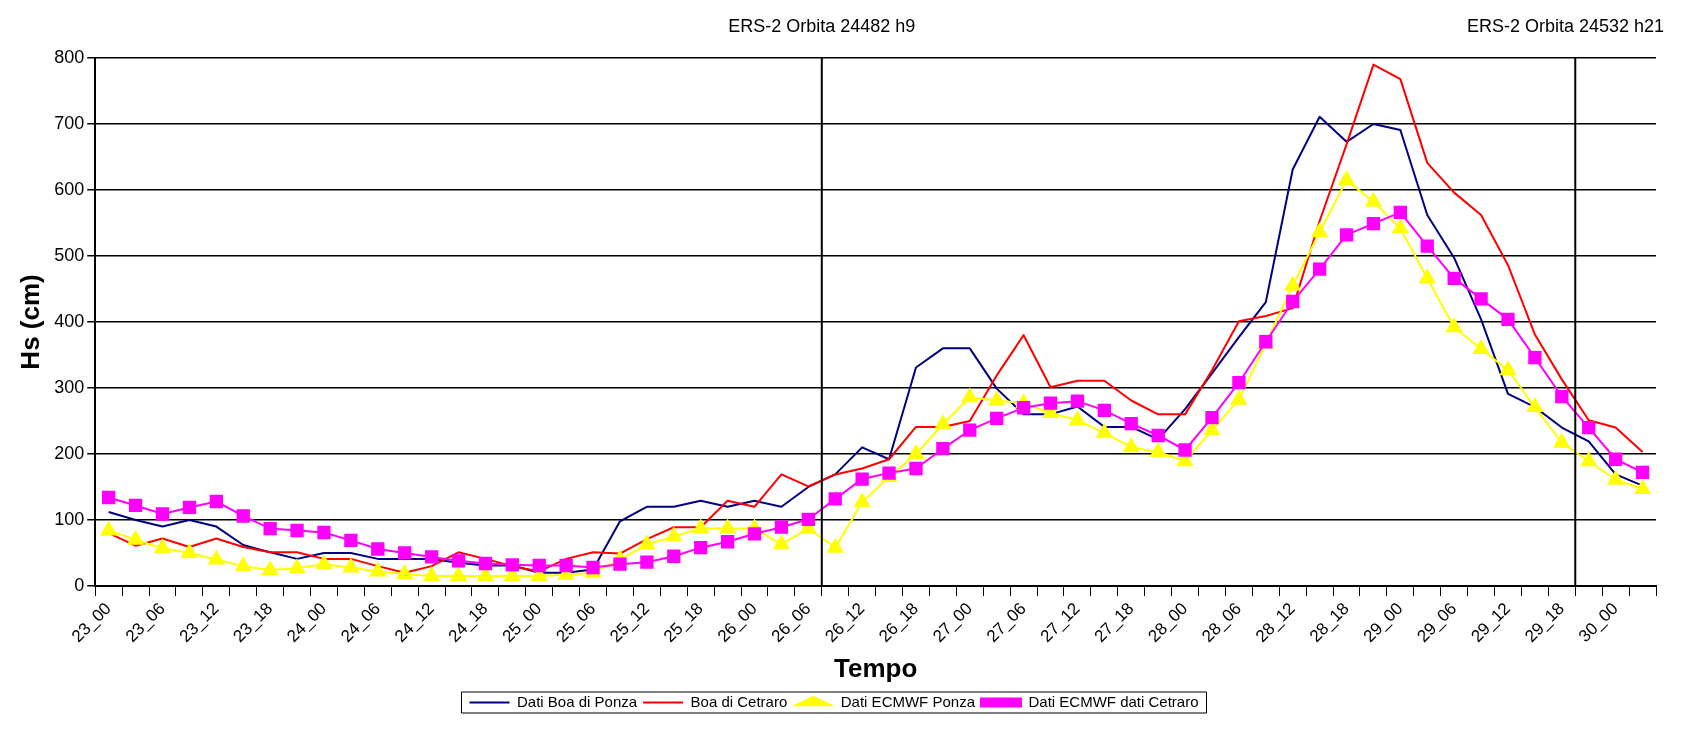 Image resolution: width=1681 pixels, height=729 pixels. Describe the element at coordinates (69, 320) in the screenshot. I see `y-tick-label: 400` at that location.